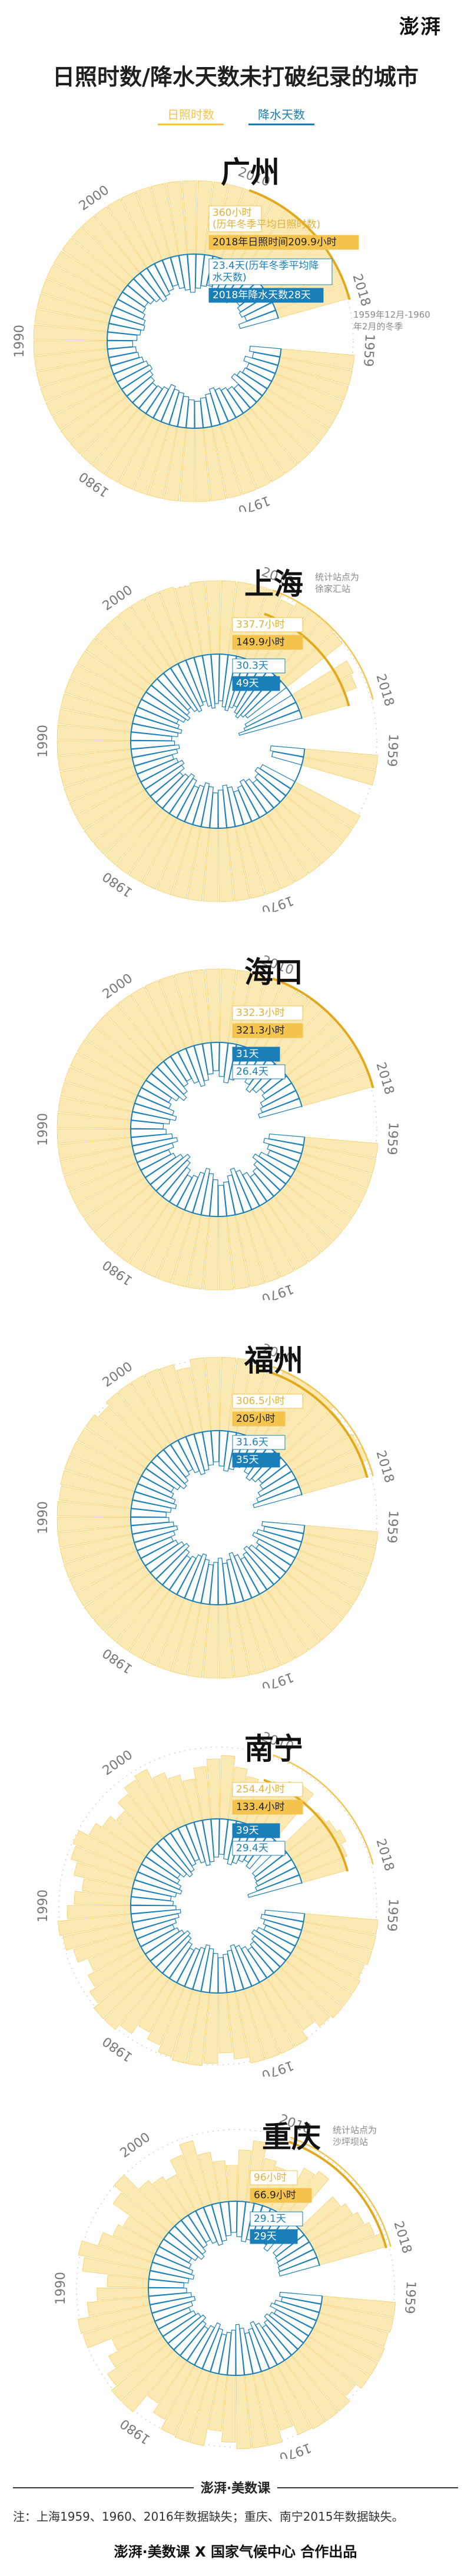  I want to click on average-rain-days-label: 26.4天, so click(252, 1072).